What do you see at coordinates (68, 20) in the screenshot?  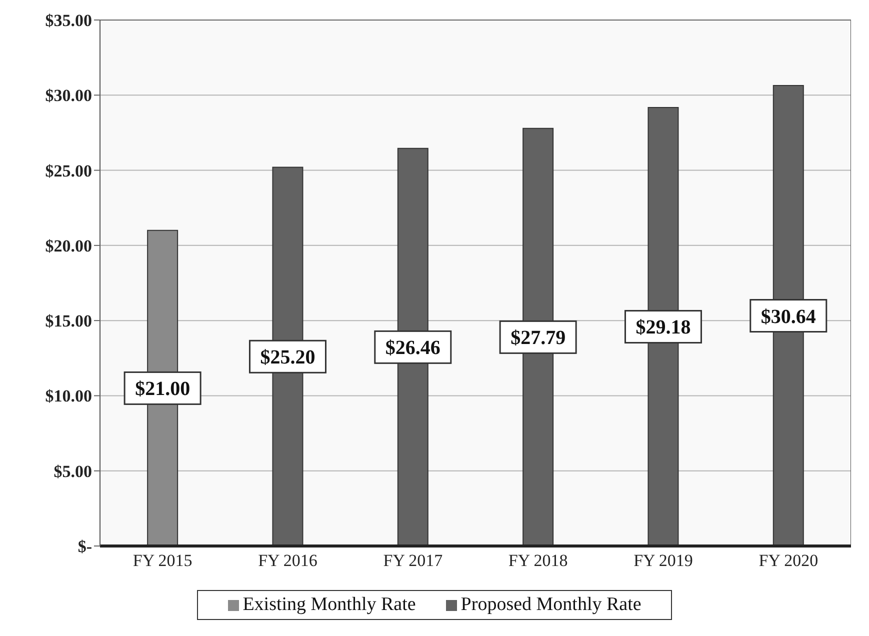 I see `y-tick-label: $35.00` at bounding box center [68, 20].